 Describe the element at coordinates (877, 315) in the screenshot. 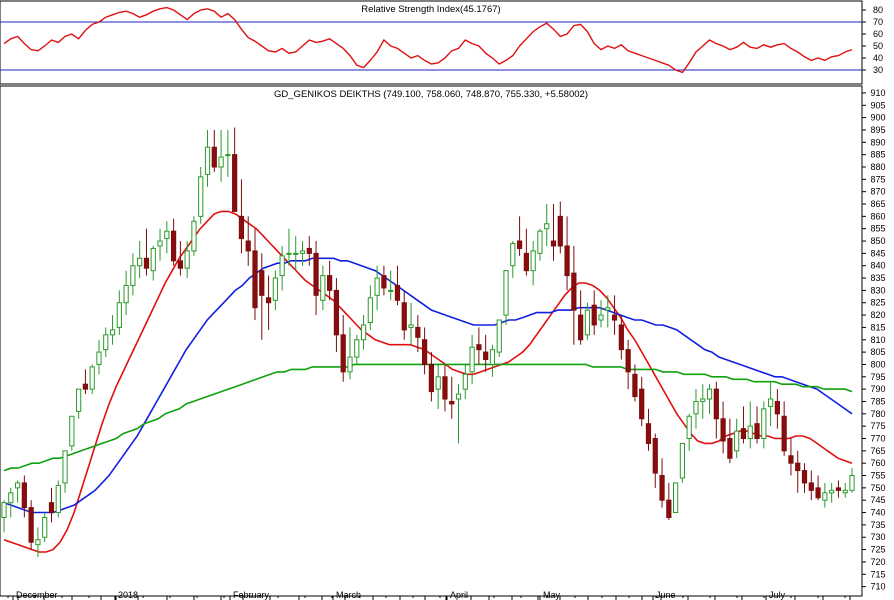

I see `price-y-tick-label: 820` at that location.